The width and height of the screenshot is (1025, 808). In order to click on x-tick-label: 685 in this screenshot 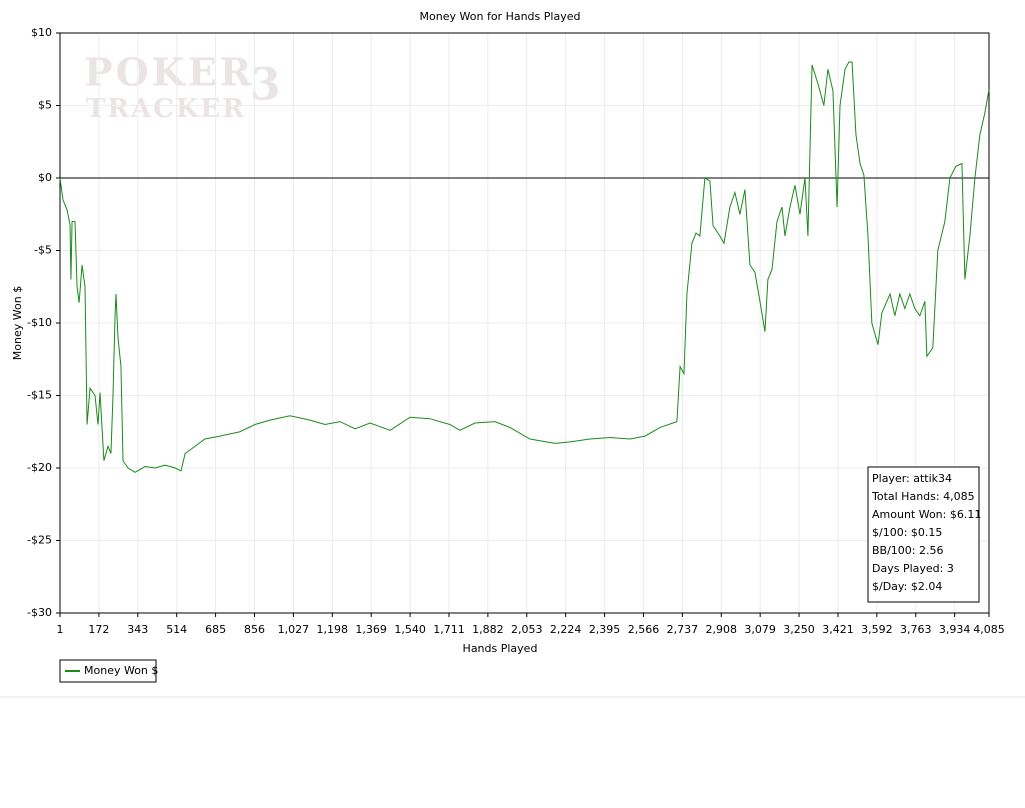, I will do `click(215, 629)`.